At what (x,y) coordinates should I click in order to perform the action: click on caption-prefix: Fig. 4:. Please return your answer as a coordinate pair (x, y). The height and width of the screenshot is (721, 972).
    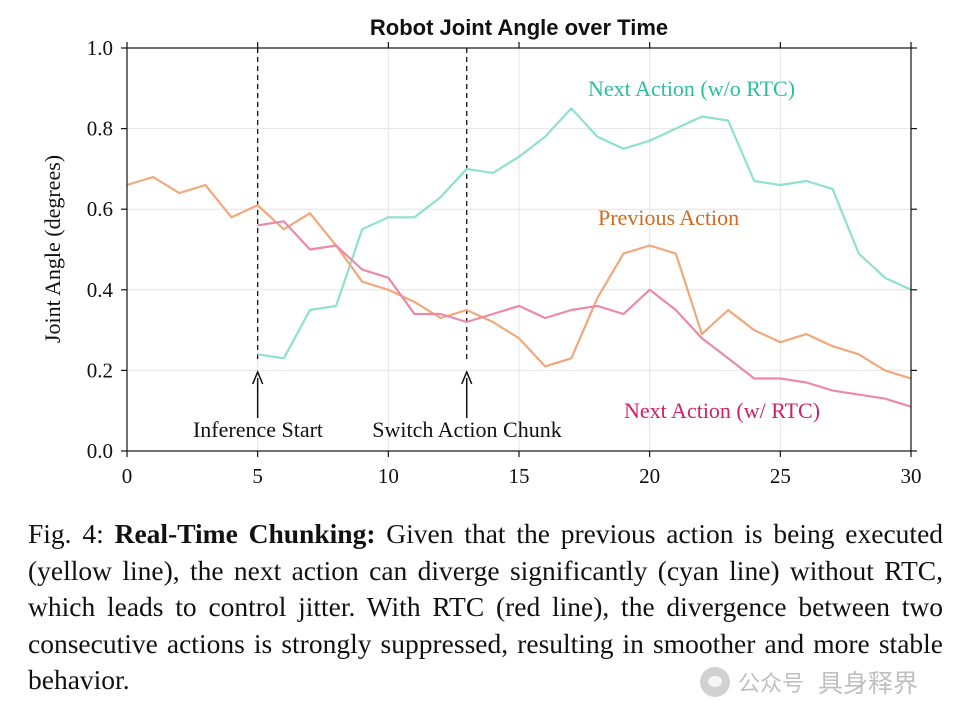
    Looking at the image, I should click on (66, 533).